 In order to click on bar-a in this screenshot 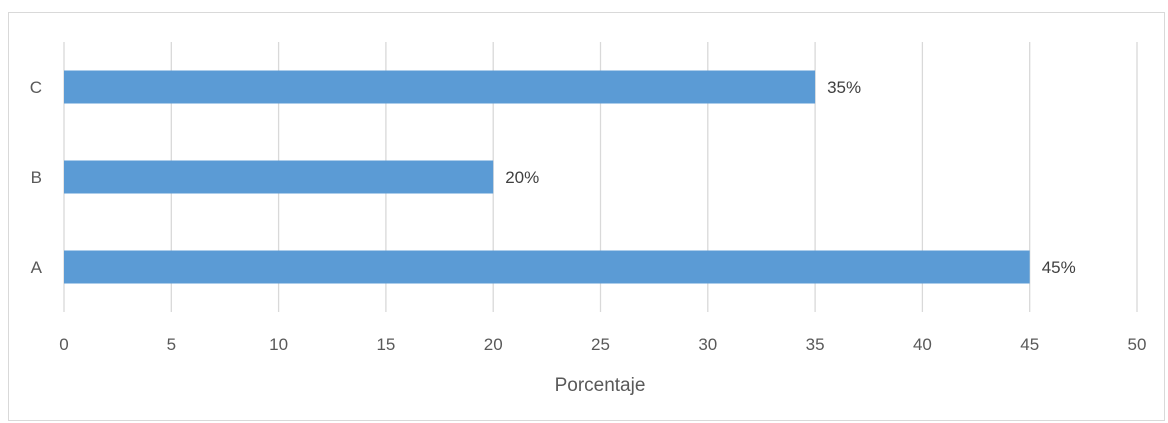, I will do `click(547, 267)`.